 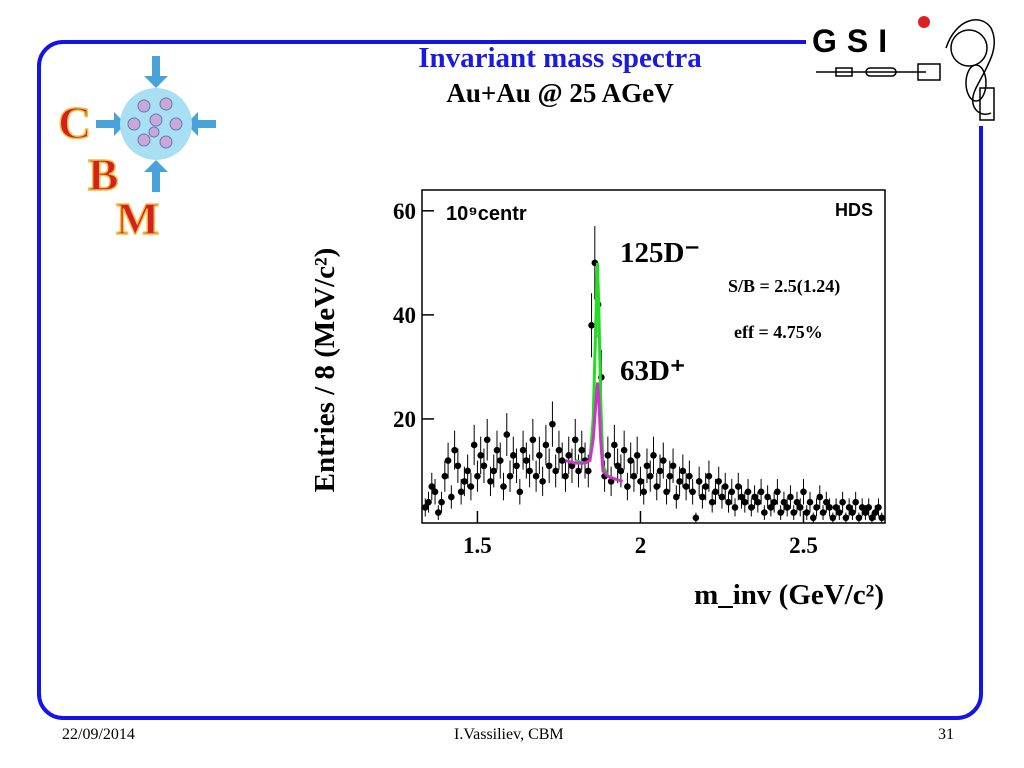 I want to click on x-tick-label: 2, so click(x=641, y=545).